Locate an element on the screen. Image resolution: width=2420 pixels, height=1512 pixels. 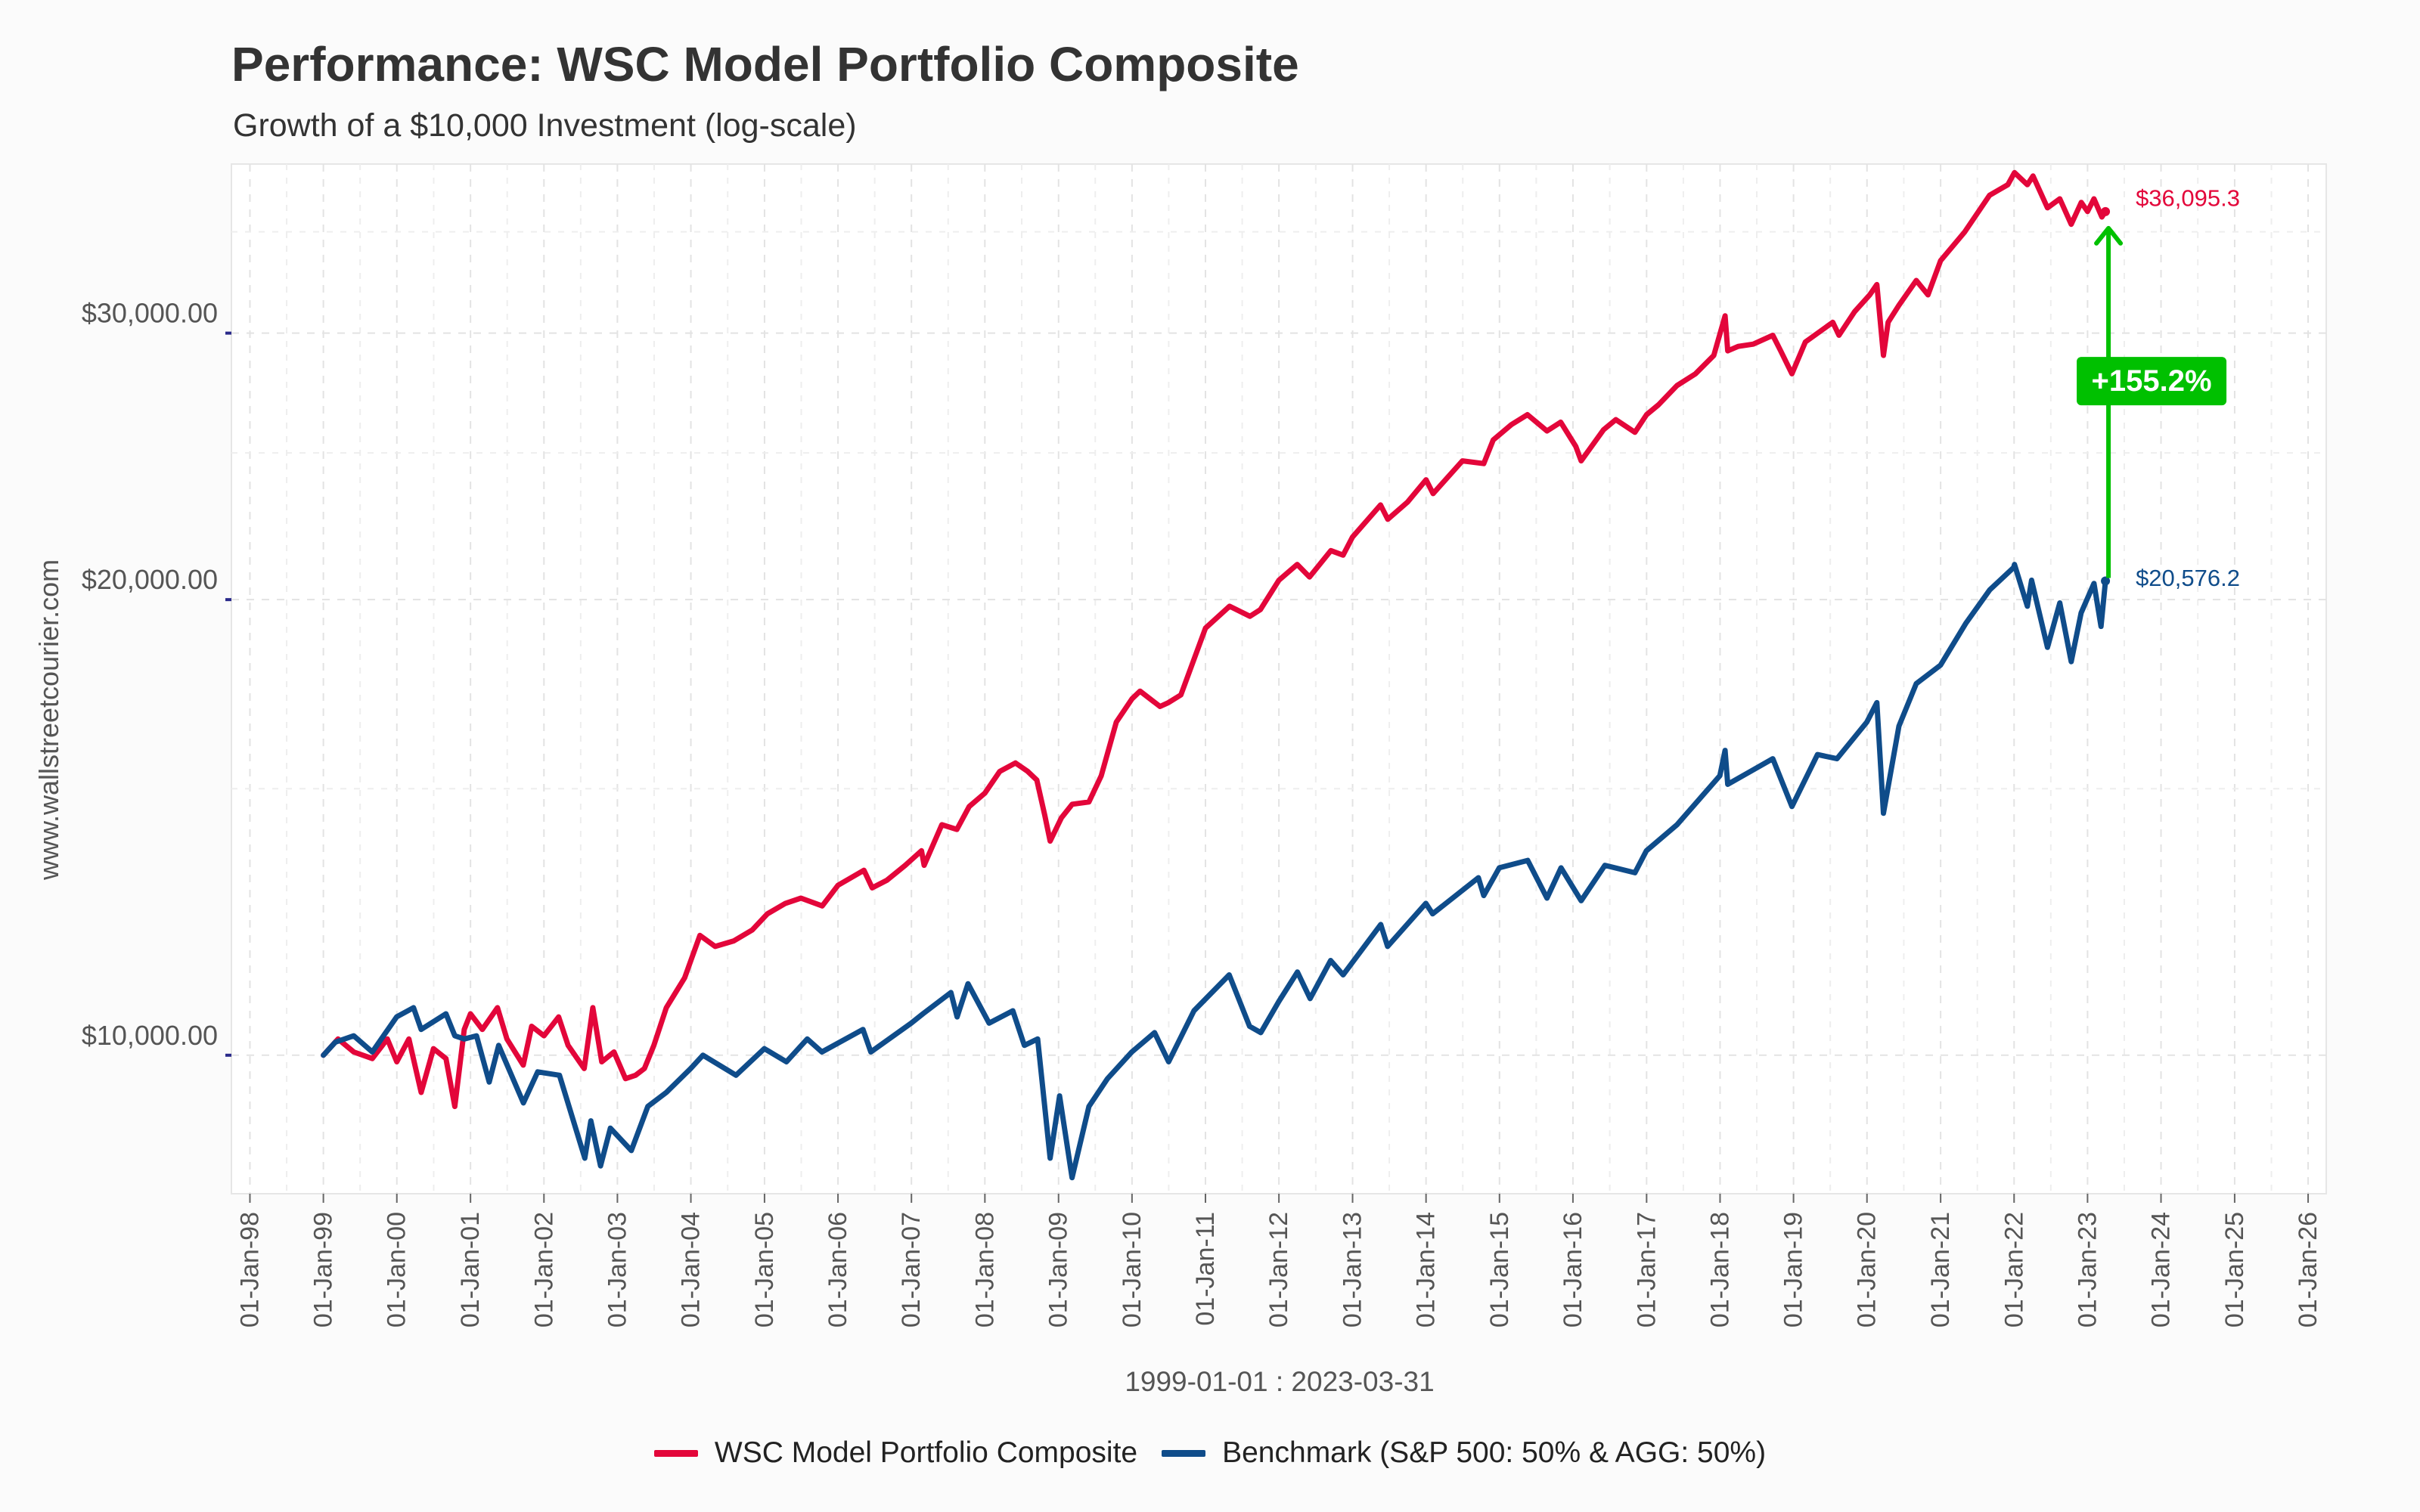
x-tick-label: 01-Jan-09 is located at coordinates (1058, 1270).